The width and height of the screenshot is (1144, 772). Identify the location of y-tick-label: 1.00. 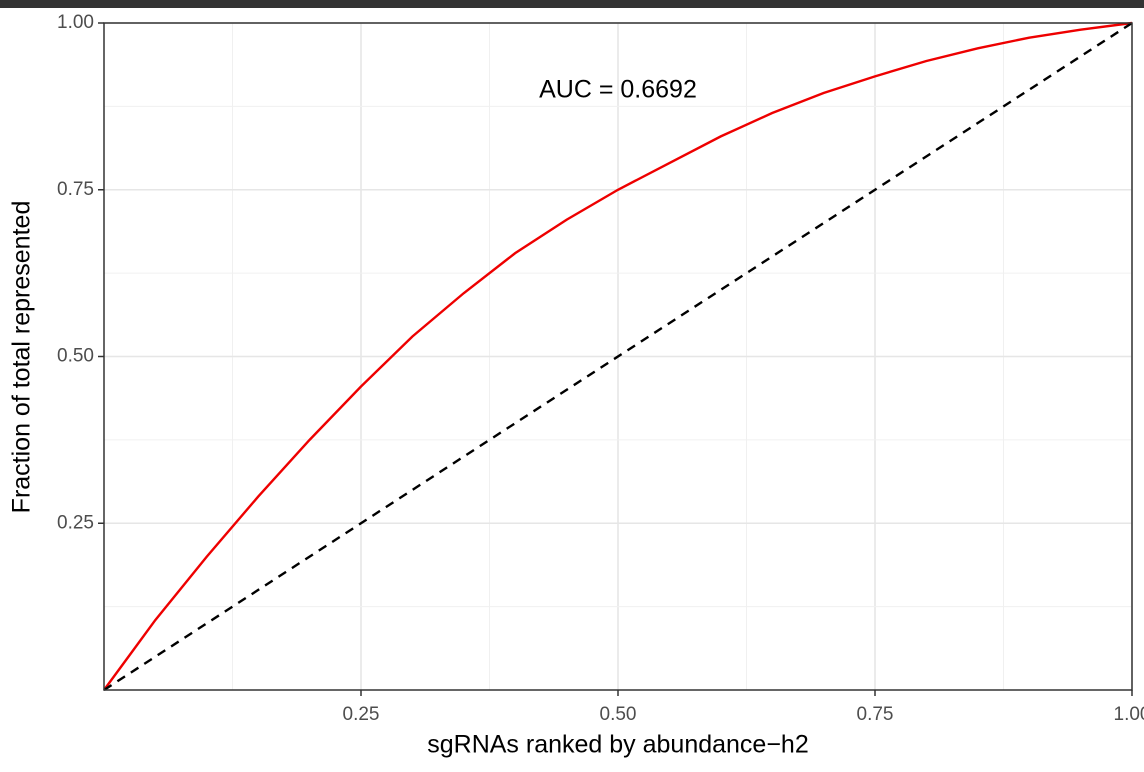
(75, 22).